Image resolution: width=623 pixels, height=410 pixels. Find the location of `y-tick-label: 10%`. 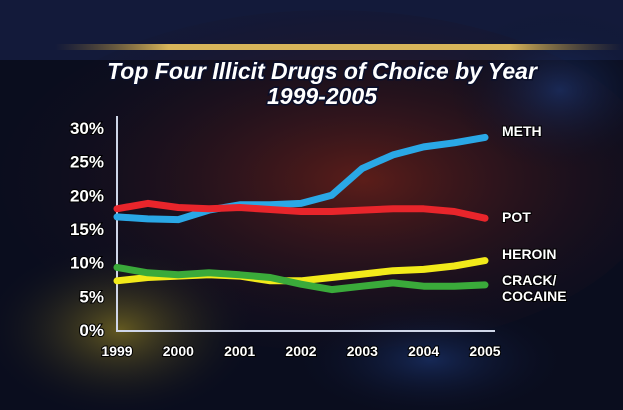

y-tick-label: 10% is located at coordinates (87, 263).